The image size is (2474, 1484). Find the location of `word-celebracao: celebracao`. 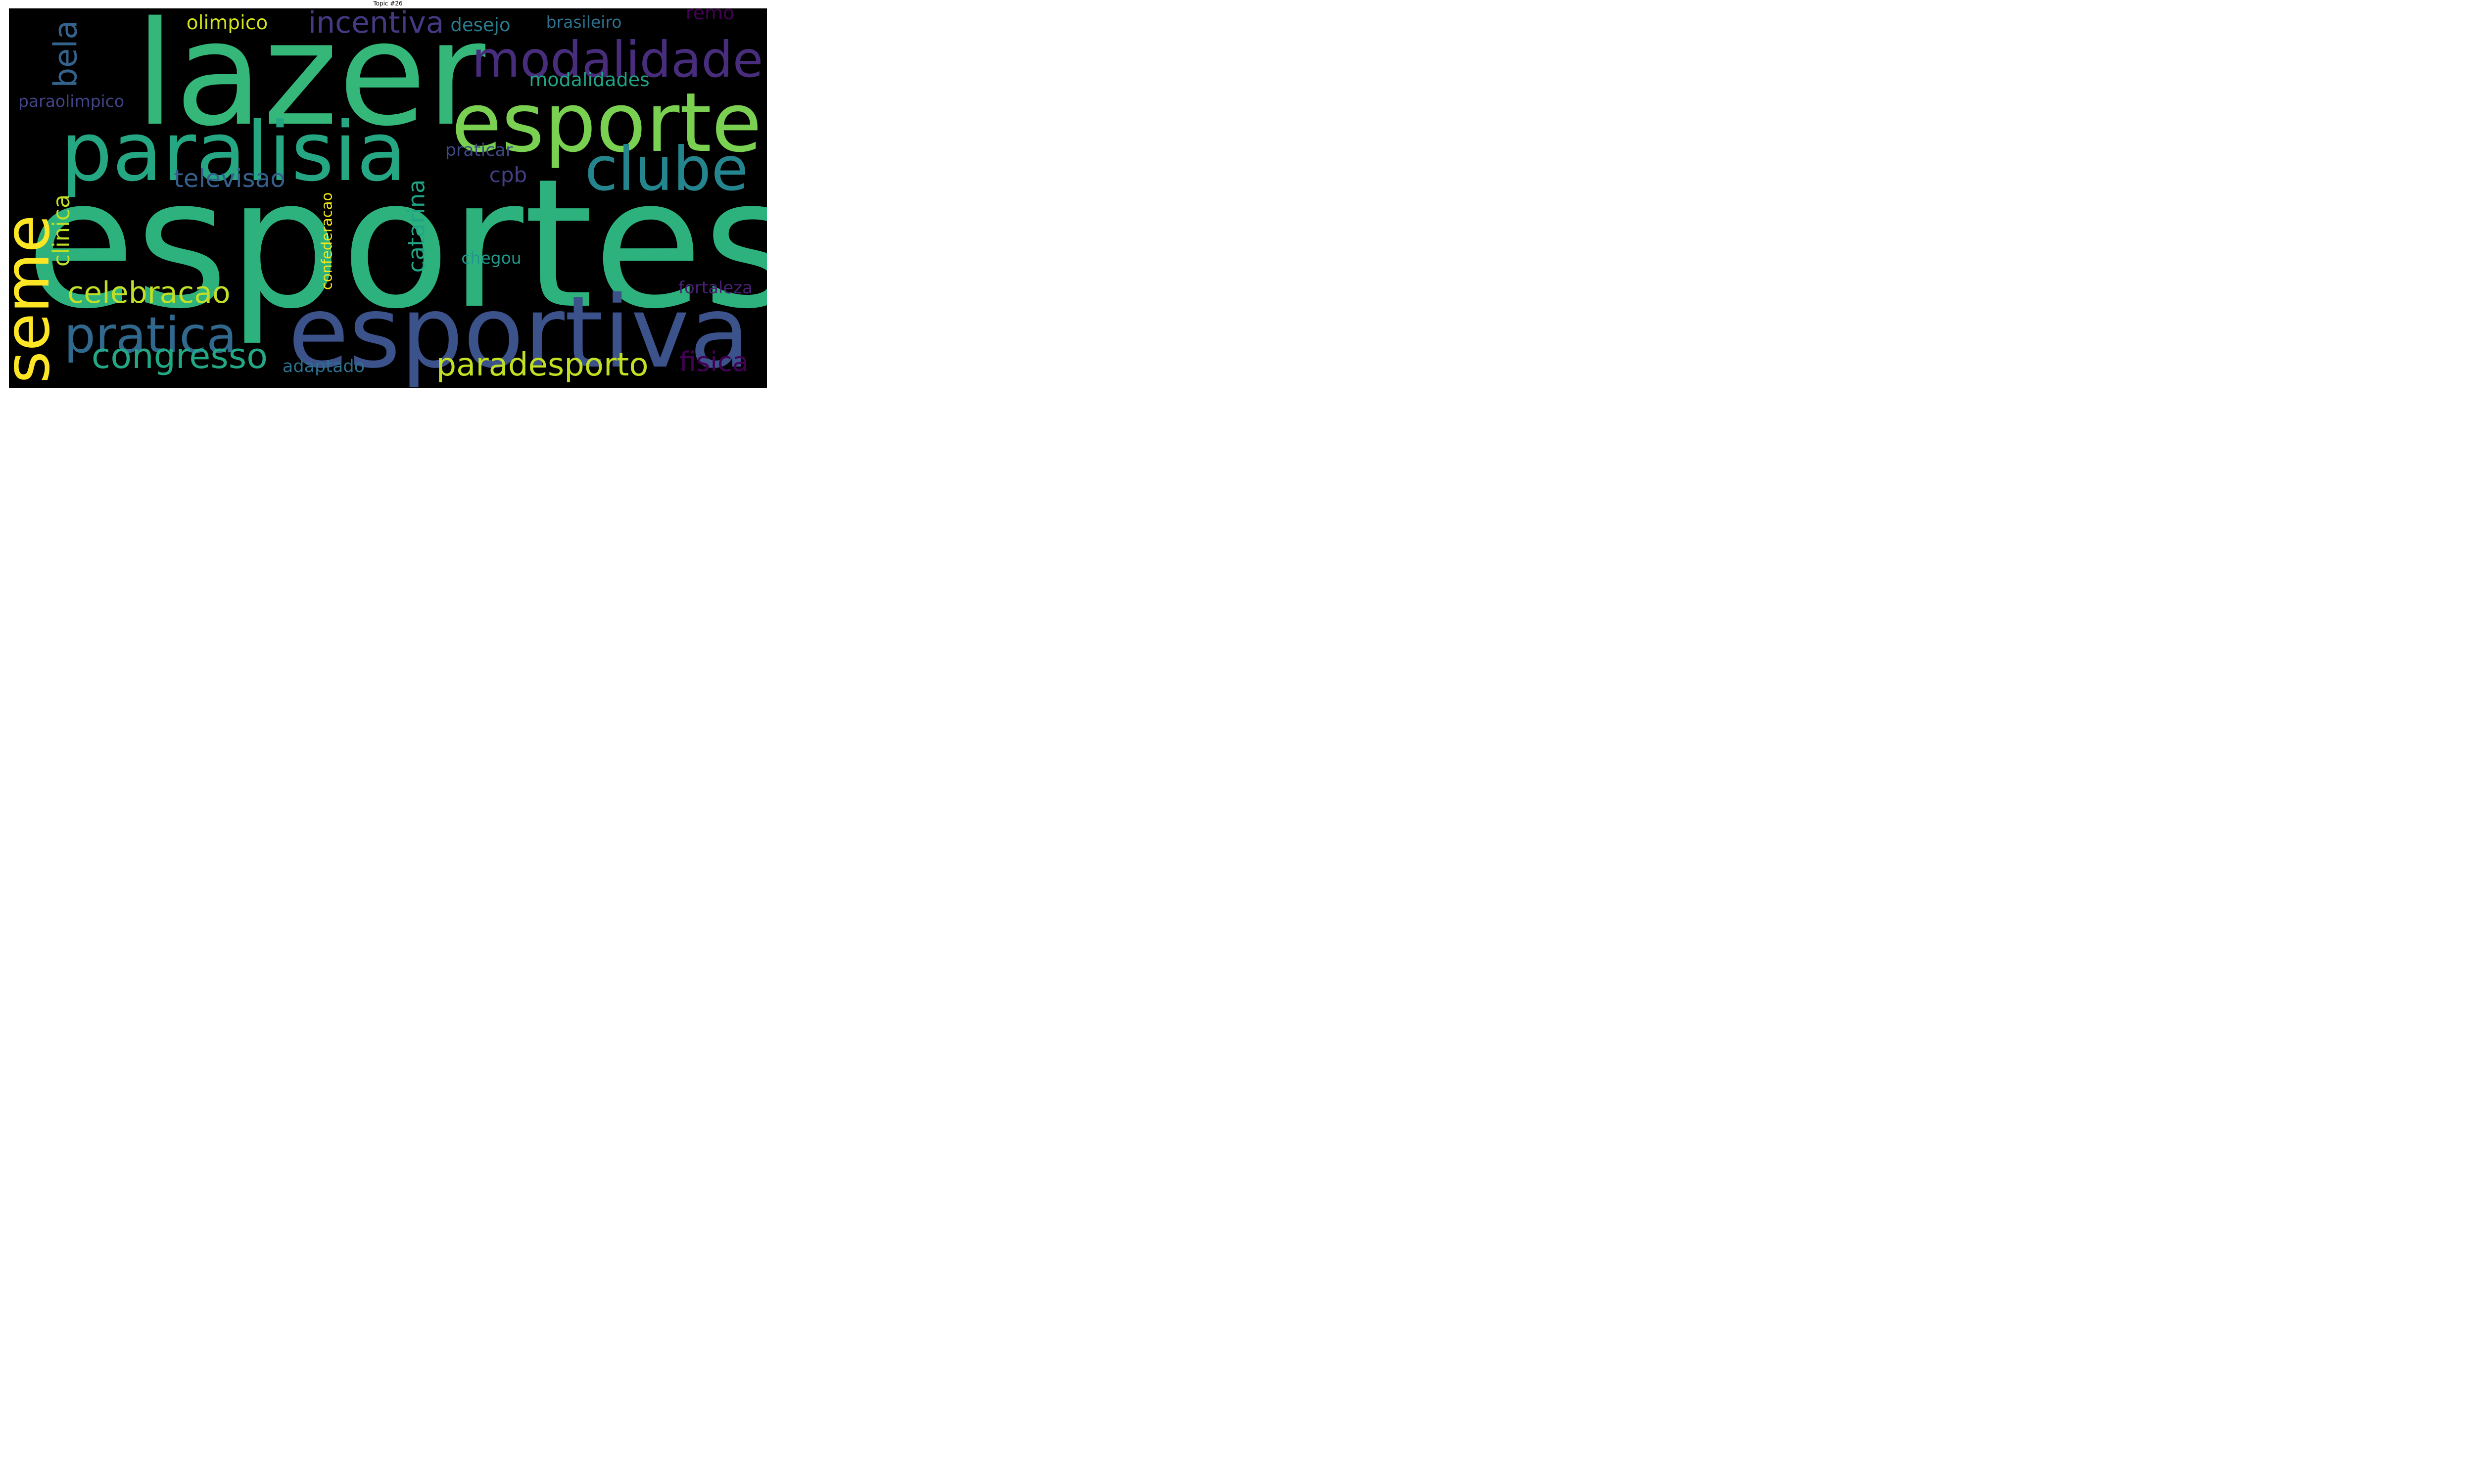

word-celebracao: celebracao is located at coordinates (149, 293).